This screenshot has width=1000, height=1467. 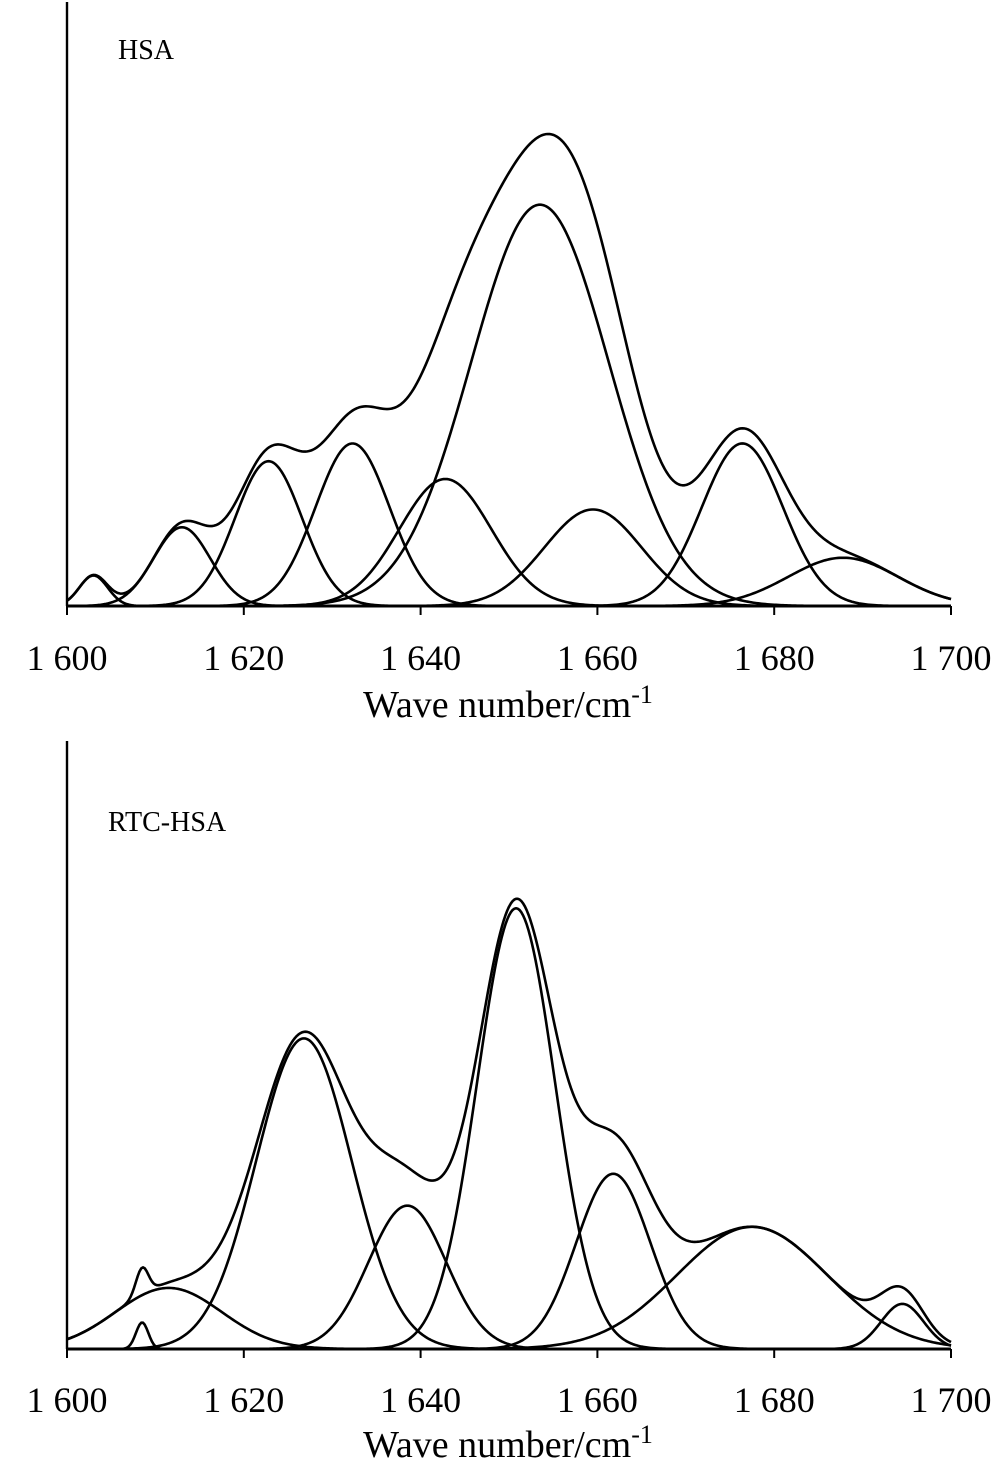 I want to click on panel-label: HSA, so click(x=146, y=50).